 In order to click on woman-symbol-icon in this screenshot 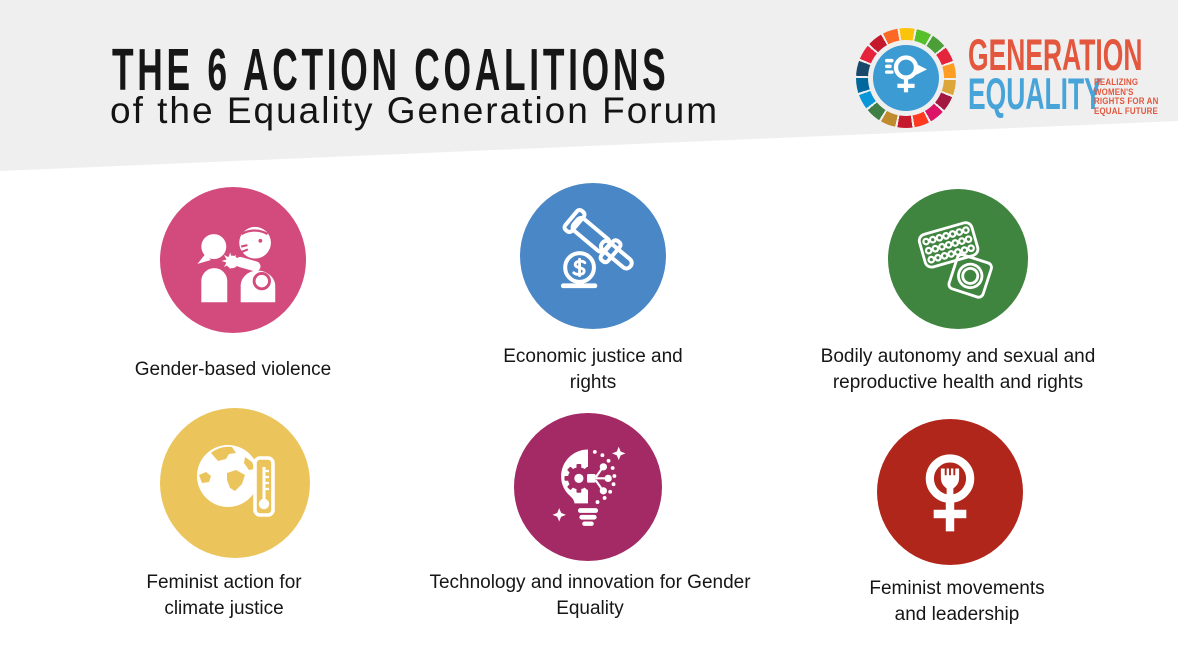, I will do `click(906, 74)`.